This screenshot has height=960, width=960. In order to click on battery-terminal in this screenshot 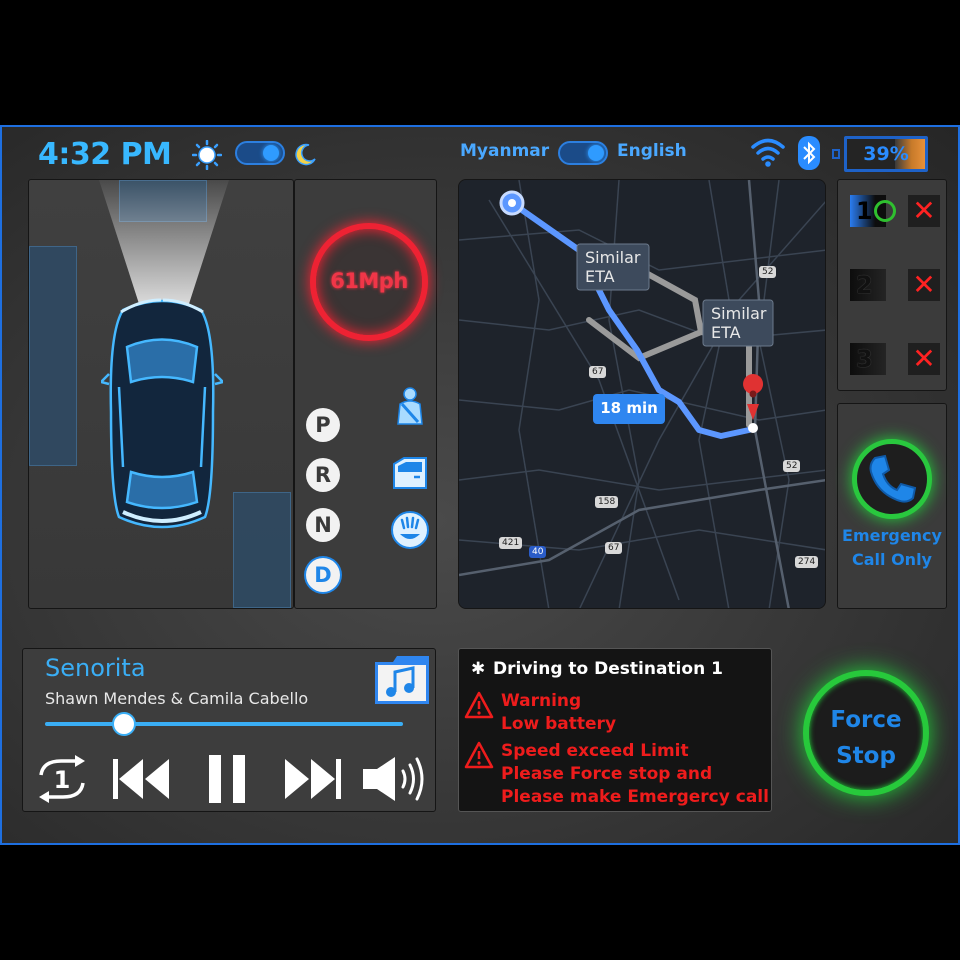, I will do `click(836, 154)`.